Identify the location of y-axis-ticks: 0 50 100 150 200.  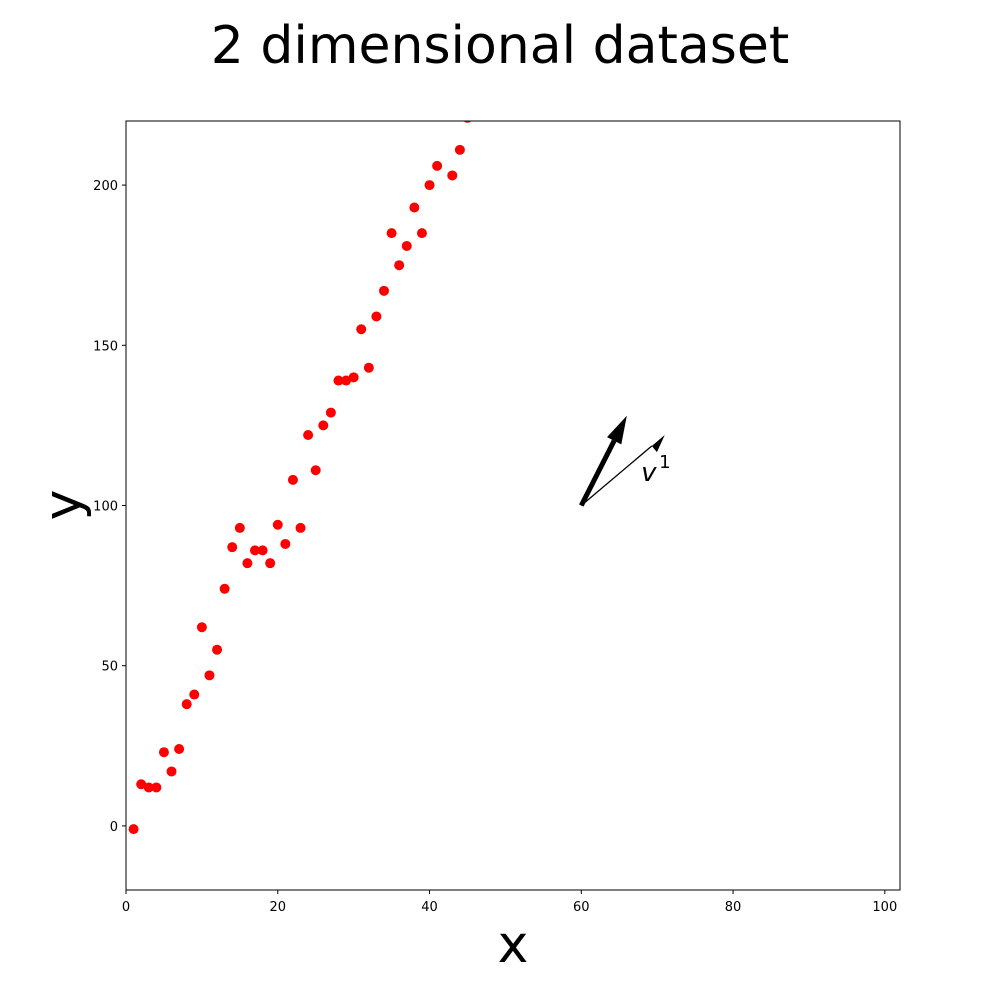
(109, 507).